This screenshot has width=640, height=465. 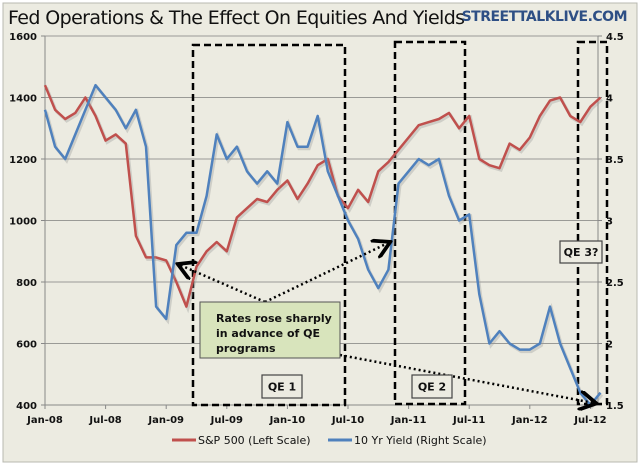 What do you see at coordinates (23, 99) in the screenshot?
I see `left-tick-label: 1400` at bounding box center [23, 99].